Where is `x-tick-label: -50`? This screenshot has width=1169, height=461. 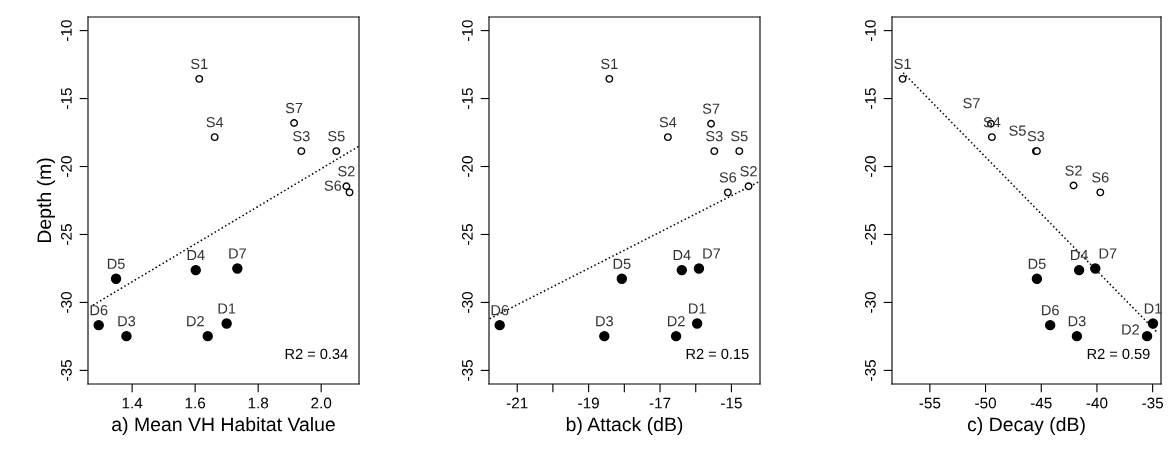 x-tick-label: -50 is located at coordinates (986, 403).